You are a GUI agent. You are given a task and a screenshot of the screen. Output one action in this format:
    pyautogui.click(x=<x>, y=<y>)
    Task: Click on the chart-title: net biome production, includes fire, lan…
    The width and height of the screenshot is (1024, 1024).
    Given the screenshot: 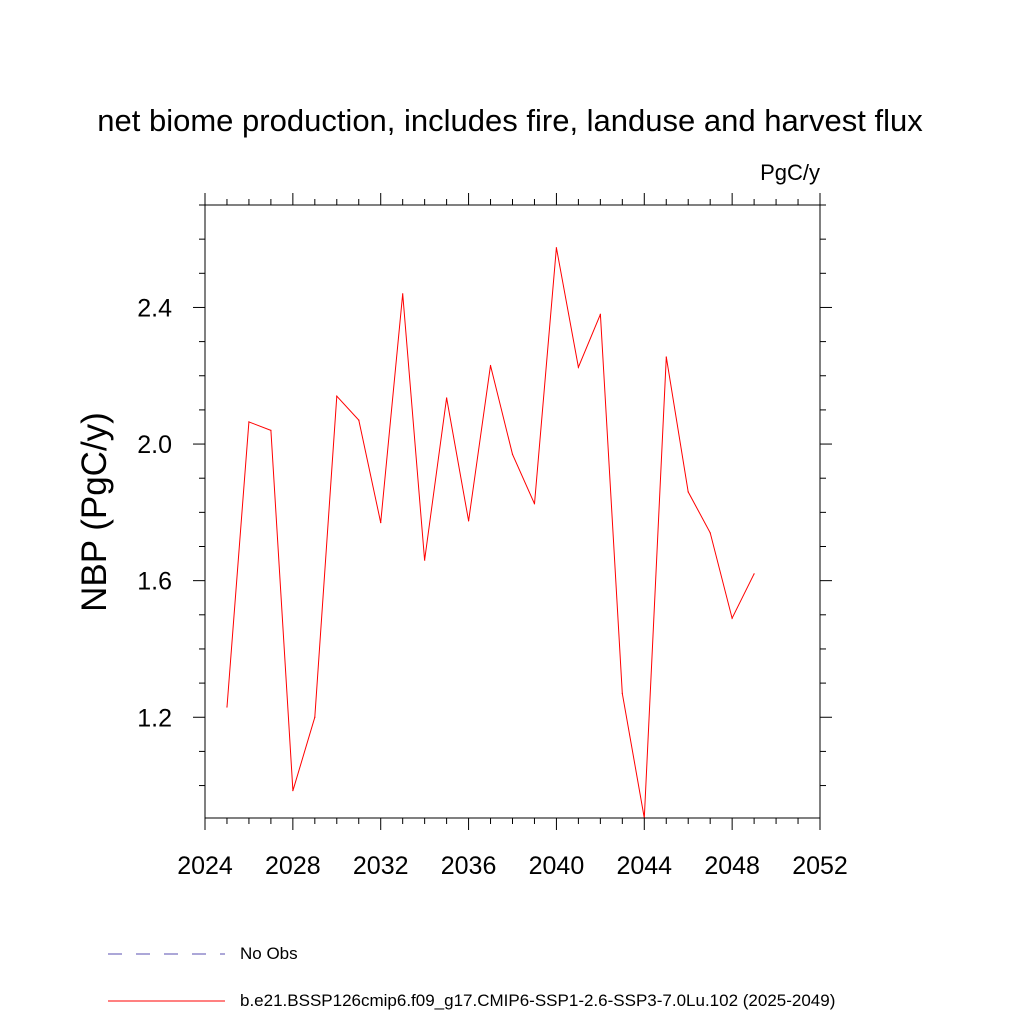 What is the action you would take?
    pyautogui.click(x=510, y=120)
    